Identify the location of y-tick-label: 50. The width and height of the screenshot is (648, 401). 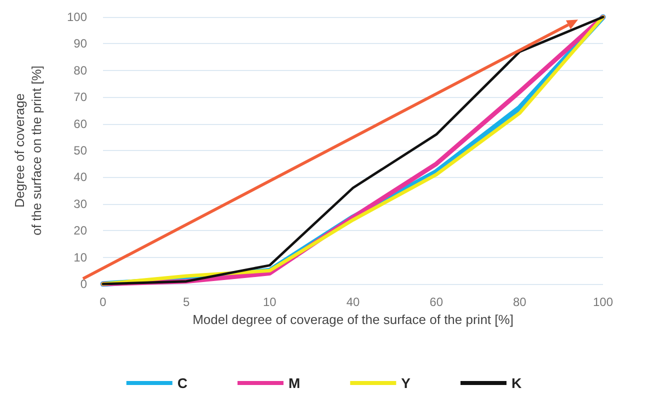
(81, 151).